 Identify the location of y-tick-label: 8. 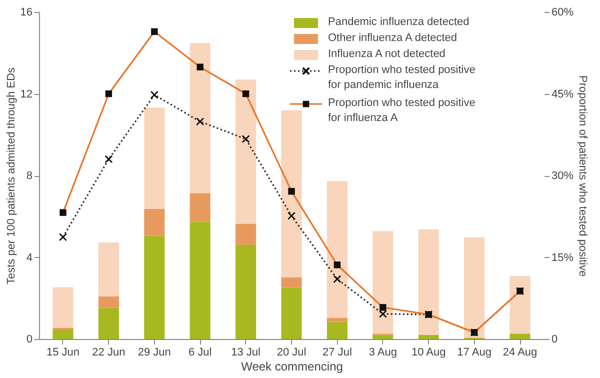
(29, 176).